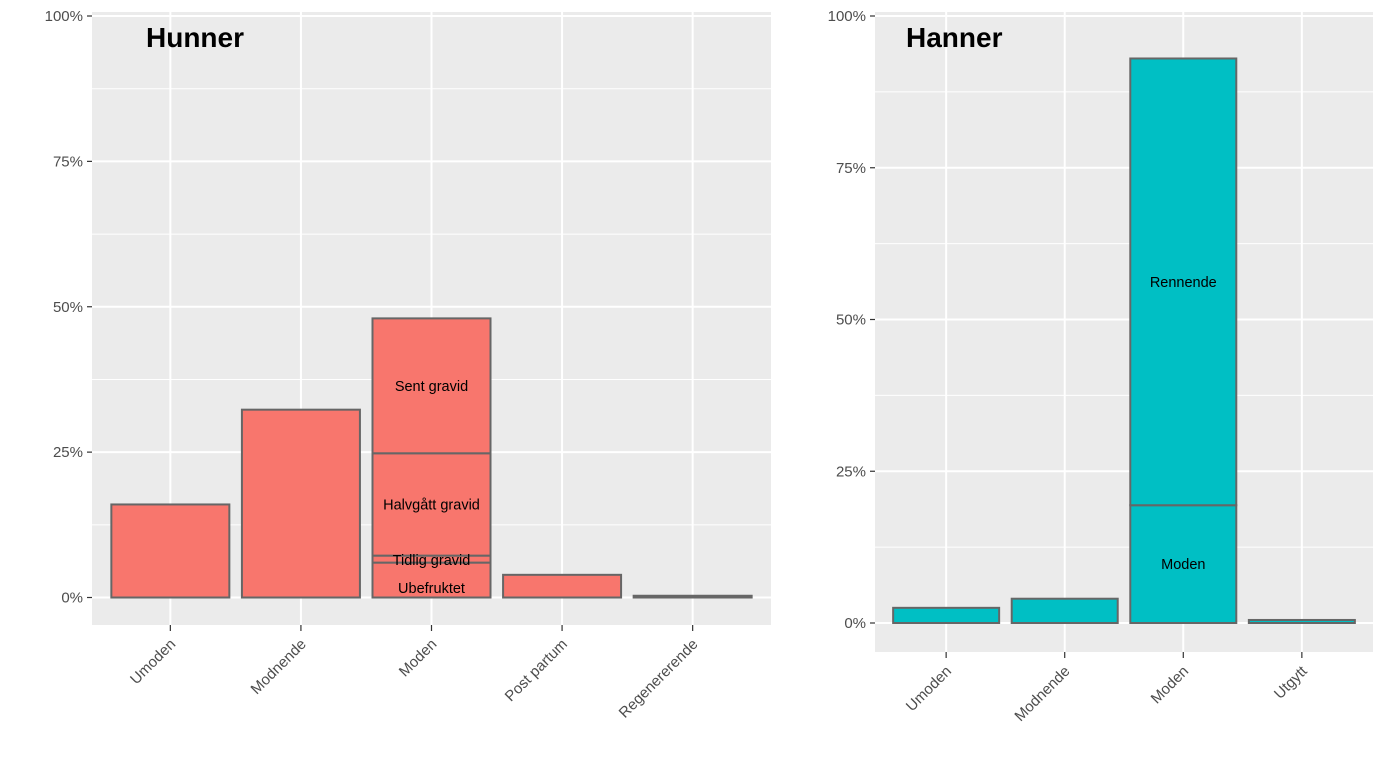 This screenshot has height=769, width=1385. What do you see at coordinates (929, 689) in the screenshot?
I see `hanner-x-tick-label: Umoden` at bounding box center [929, 689].